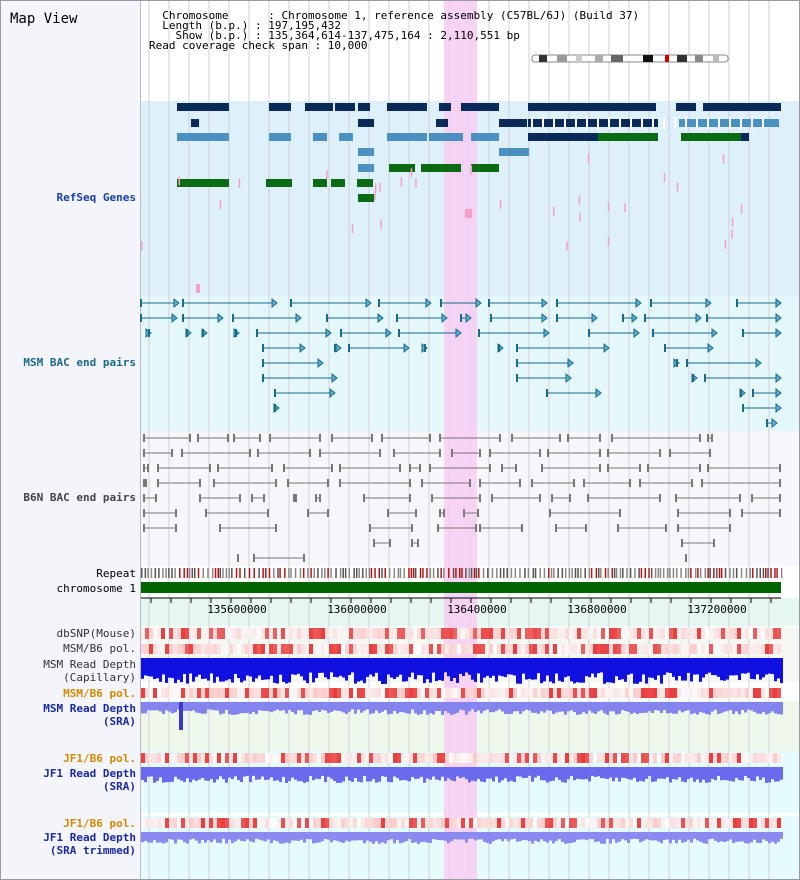 The height and width of the screenshot is (880, 800). What do you see at coordinates (460, 440) in the screenshot?
I see `selection-highlight` at bounding box center [460, 440].